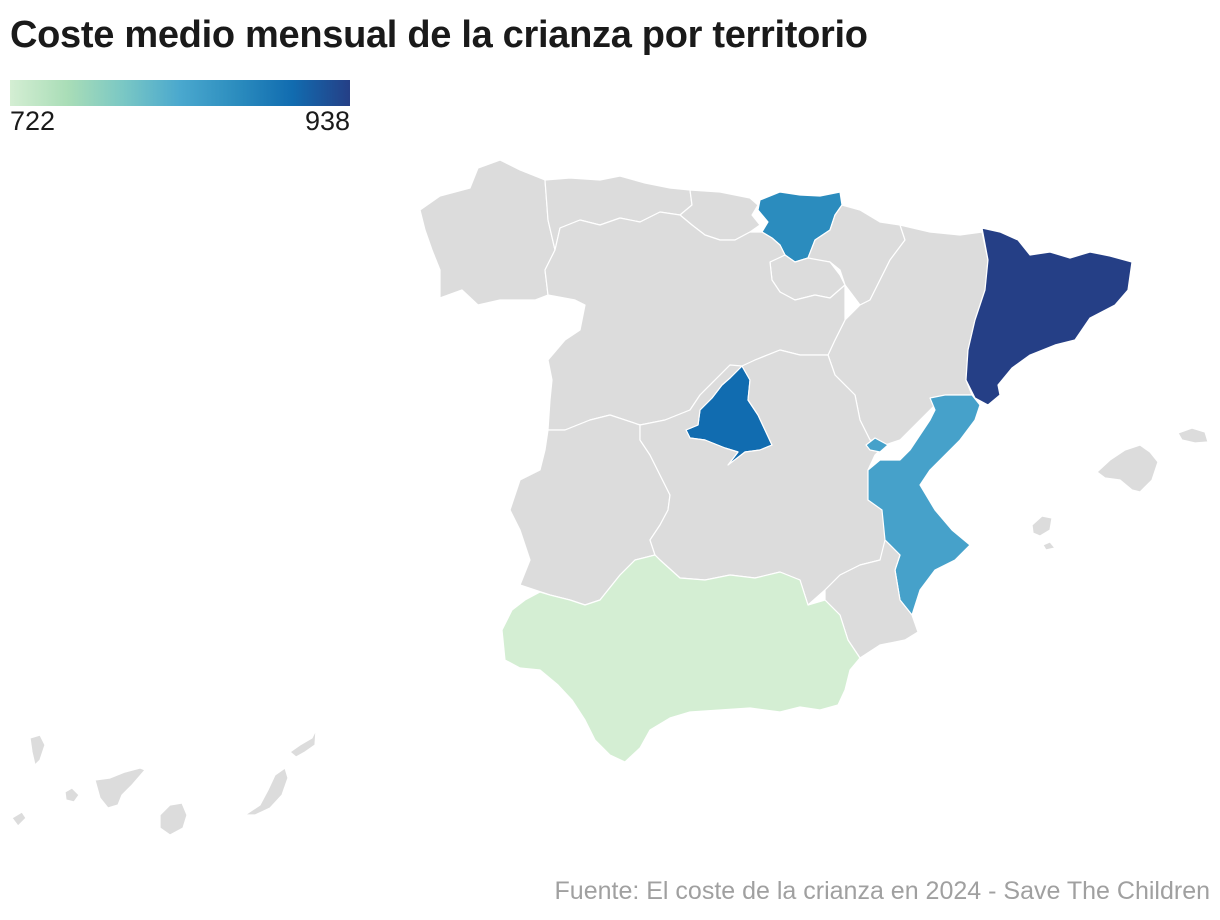  I want to click on region-el-hierro, so click(19, 819).